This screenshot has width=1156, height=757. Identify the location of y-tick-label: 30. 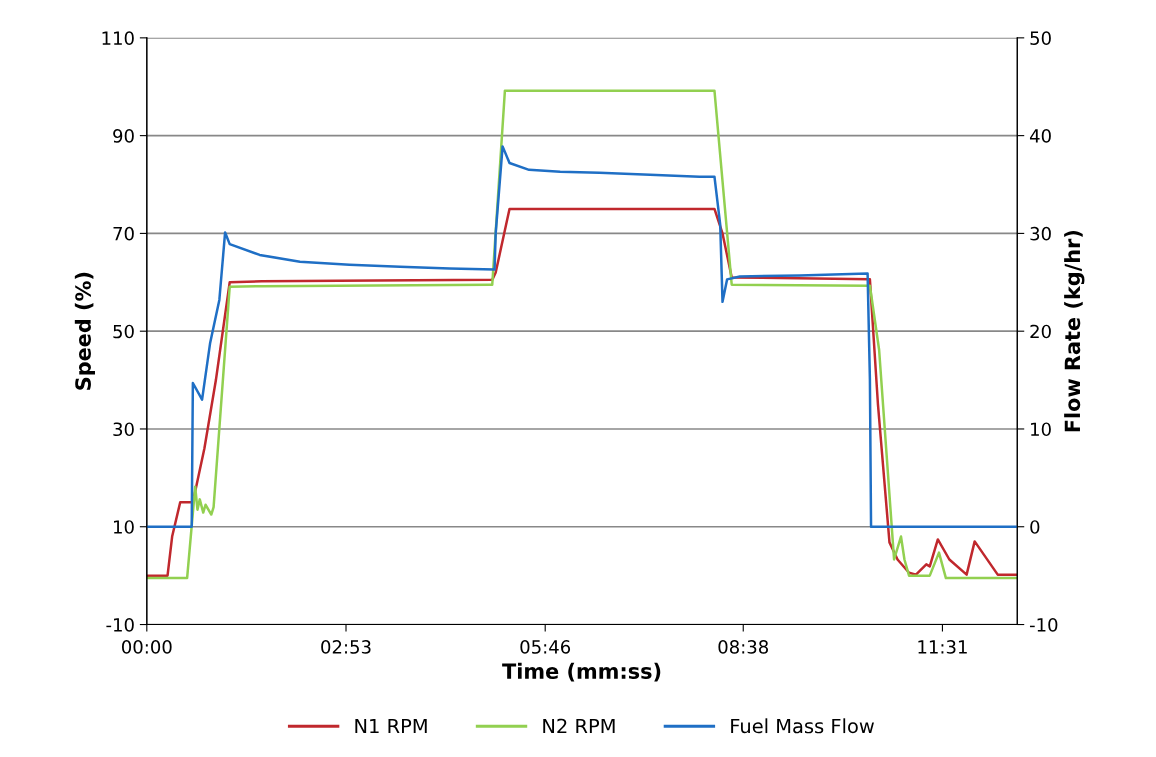
(123, 429).